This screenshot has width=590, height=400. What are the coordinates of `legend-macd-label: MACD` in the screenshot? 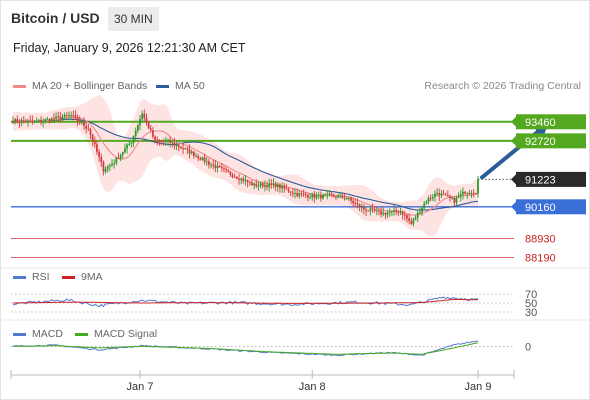 It's located at (47, 334).